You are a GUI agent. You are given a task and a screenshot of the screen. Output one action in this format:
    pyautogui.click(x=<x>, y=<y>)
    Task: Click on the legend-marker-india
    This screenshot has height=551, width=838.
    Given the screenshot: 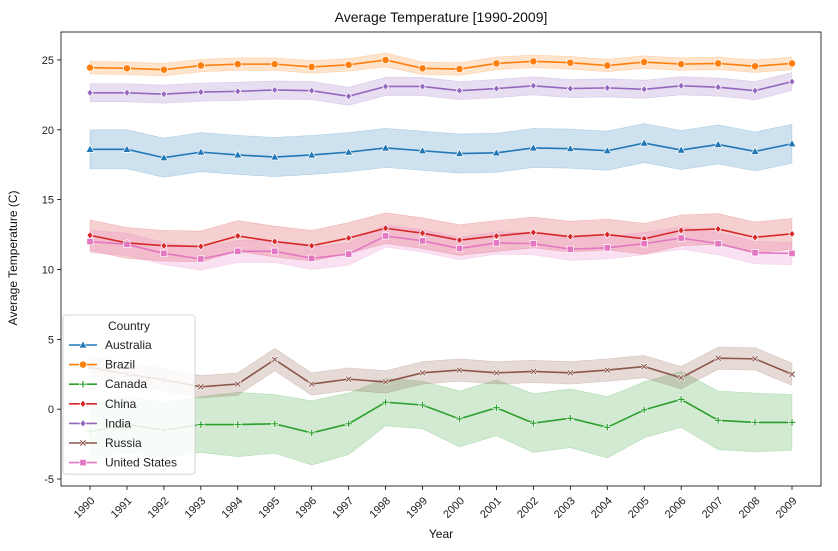 What is the action you would take?
    pyautogui.click(x=83, y=423)
    